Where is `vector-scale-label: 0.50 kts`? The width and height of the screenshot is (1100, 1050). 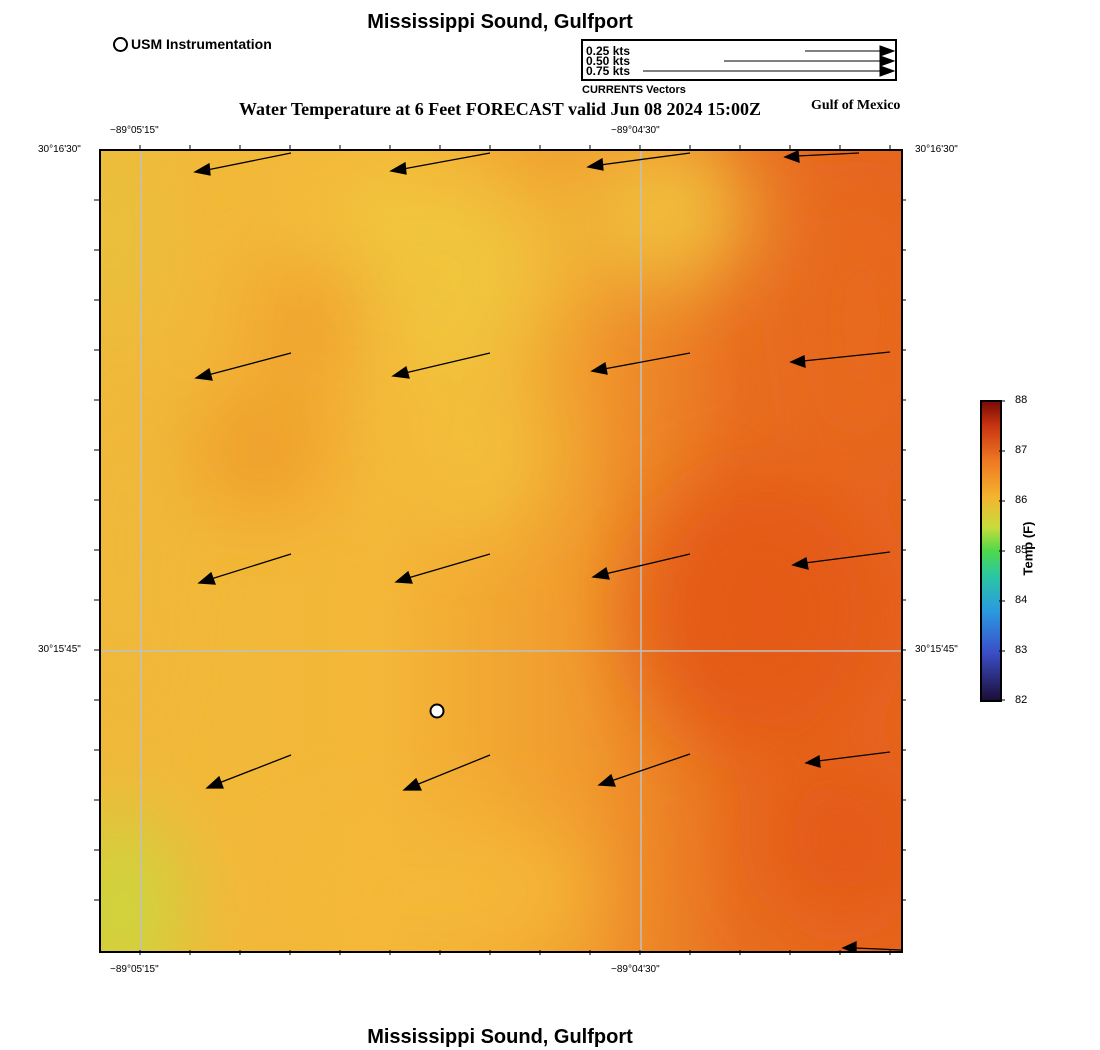 vector-scale-label: 0.50 kts is located at coordinates (608, 61).